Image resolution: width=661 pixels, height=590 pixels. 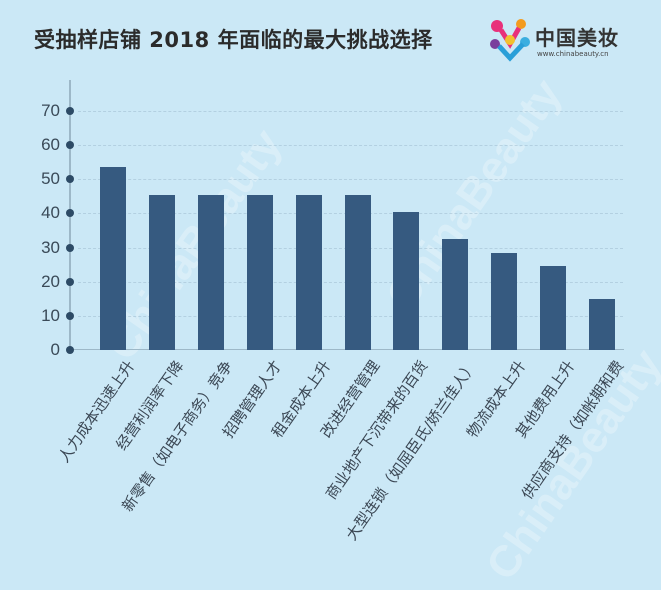 I want to click on y-tick-label: 70, so click(x=50, y=111).